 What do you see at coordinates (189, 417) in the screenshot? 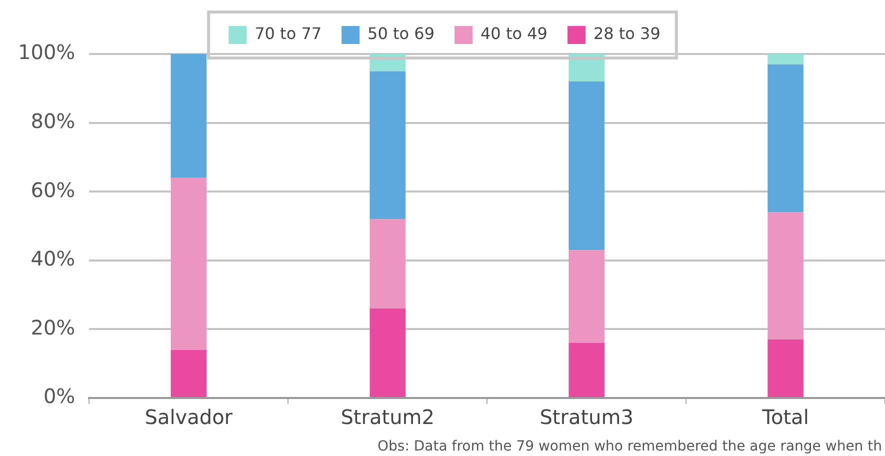
I see `x-tick-label: Salvador` at bounding box center [189, 417].